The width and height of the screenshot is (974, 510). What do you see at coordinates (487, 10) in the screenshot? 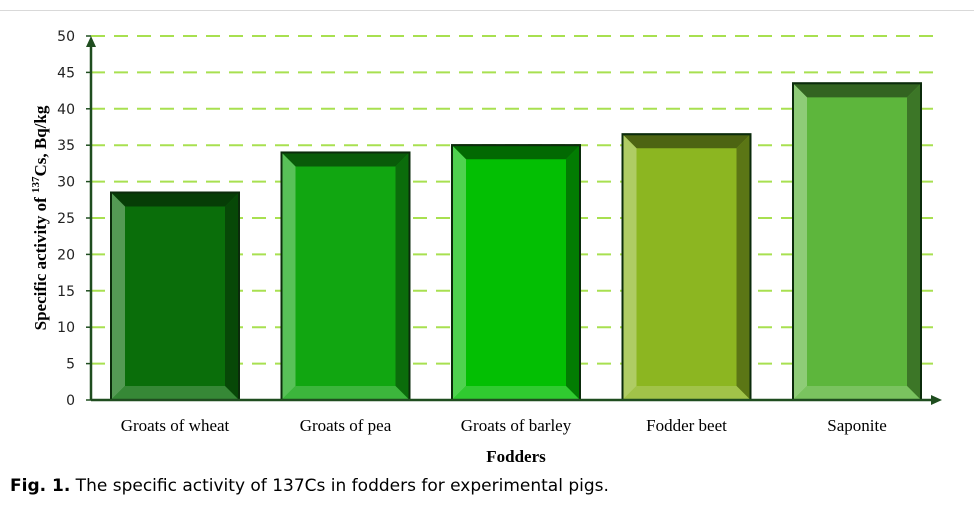
I see `top-rule` at bounding box center [487, 10].